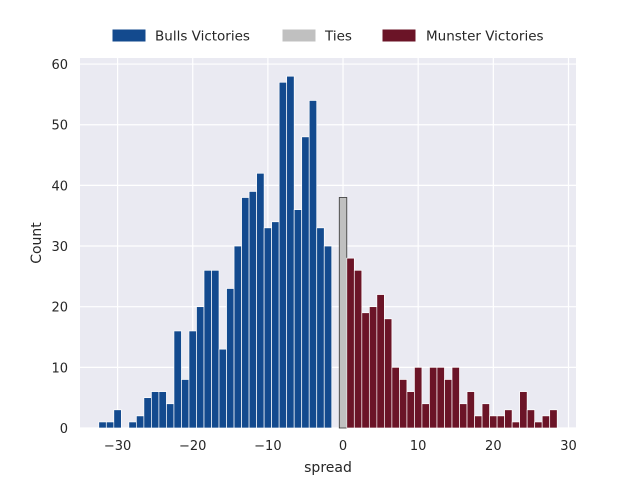 Image resolution: width=640 pixels, height=480 pixels. Describe the element at coordinates (129, 35) in the screenshot. I see `legend-entry-bulls-victories-swatch` at that location.